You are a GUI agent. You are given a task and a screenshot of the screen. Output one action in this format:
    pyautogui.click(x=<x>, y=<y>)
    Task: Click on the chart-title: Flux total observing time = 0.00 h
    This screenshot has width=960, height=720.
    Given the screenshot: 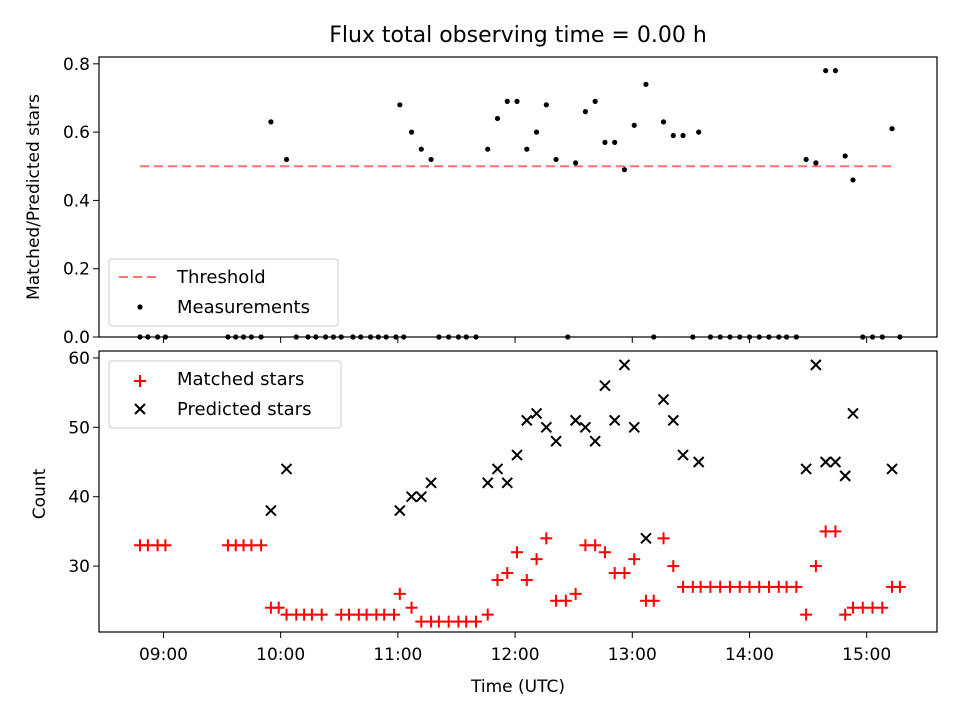 What is the action you would take?
    pyautogui.click(x=518, y=35)
    